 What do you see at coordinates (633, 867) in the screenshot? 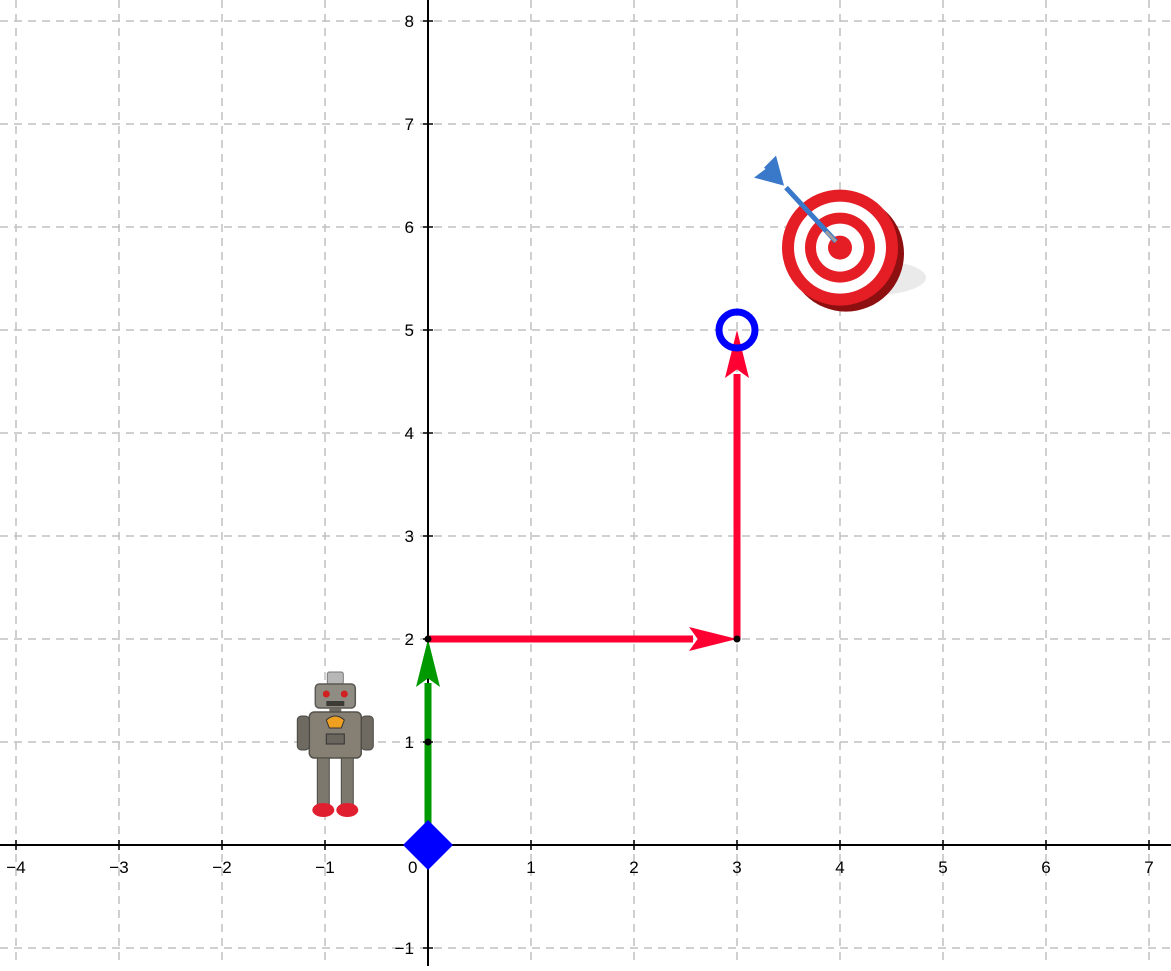
I see `x-tick-label: 2` at bounding box center [633, 867].